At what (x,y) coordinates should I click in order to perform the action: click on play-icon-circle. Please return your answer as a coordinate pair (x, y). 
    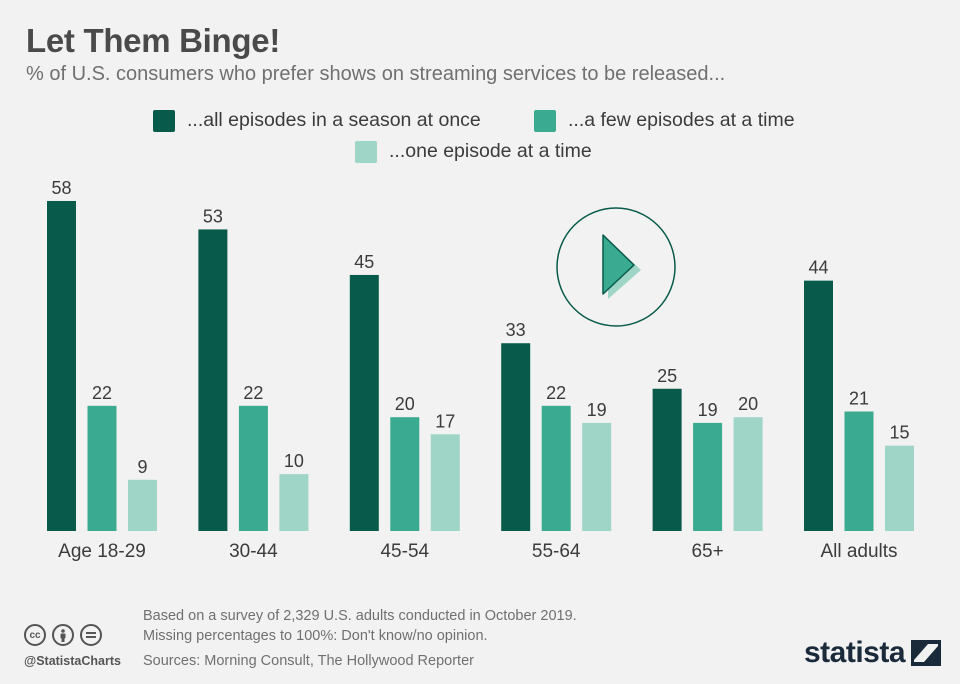
    Looking at the image, I should click on (616, 267).